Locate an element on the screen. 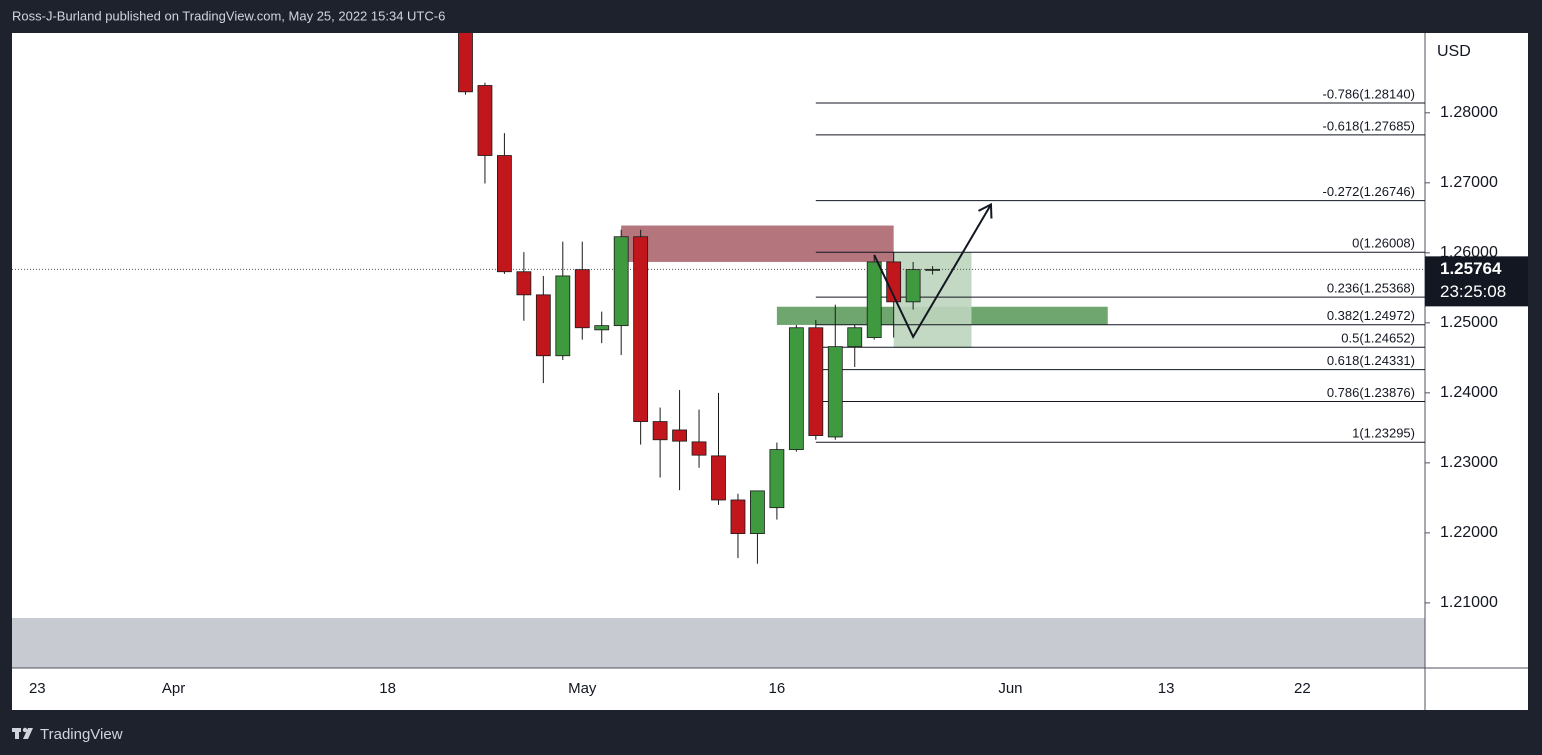 This screenshot has height=755, width=1542. fib-label: -0.618(1.27685) is located at coordinates (1368, 125).